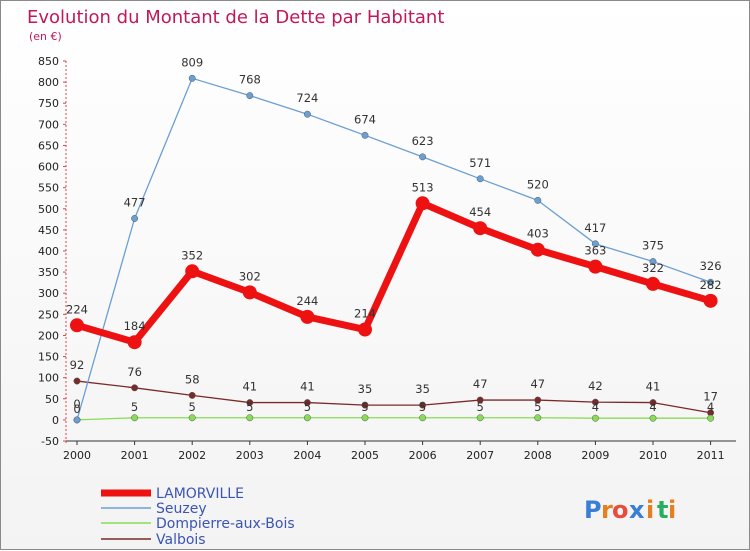 This screenshot has width=750, height=551. I want to click on x-tick-label: 2008, so click(538, 455).